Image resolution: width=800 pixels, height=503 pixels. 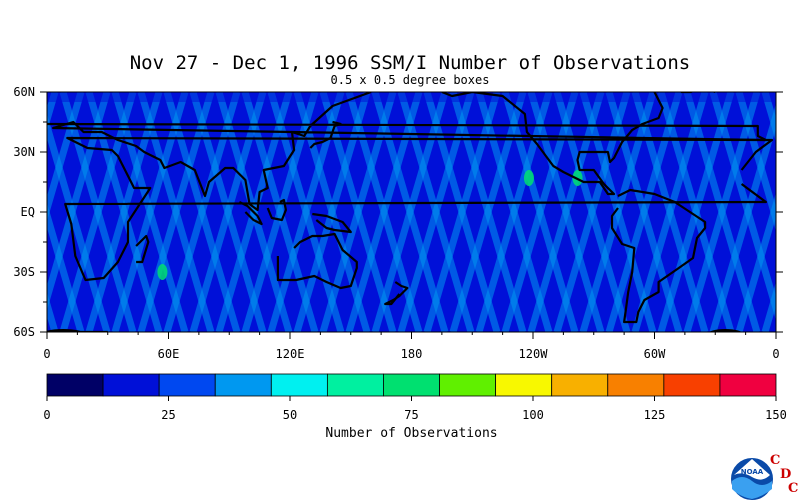 I want to click on y-tick-label: 30S, so click(x=24, y=272).